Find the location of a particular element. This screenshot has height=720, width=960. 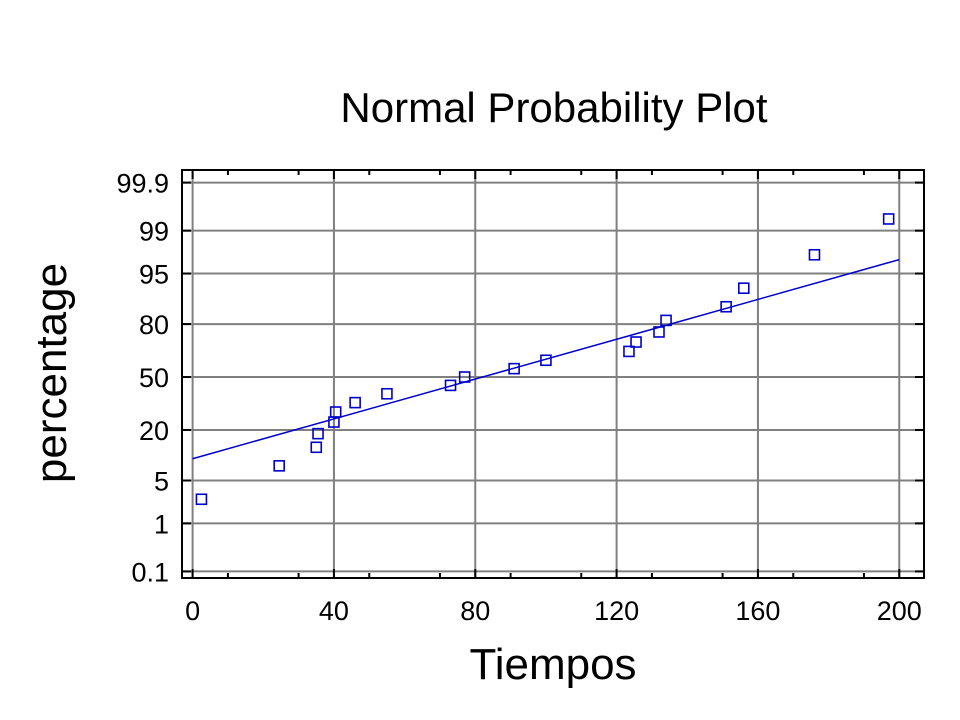

y-tick-label: 99.9 is located at coordinates (142, 184).